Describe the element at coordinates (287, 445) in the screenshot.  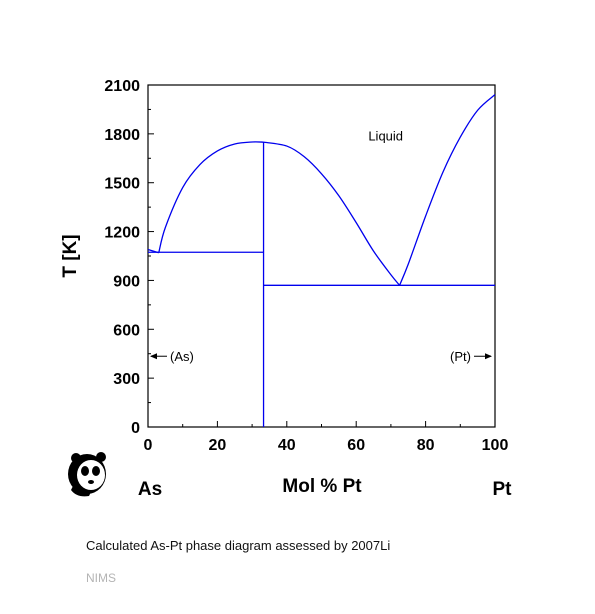
I see `x-tick-label: 40` at that location.